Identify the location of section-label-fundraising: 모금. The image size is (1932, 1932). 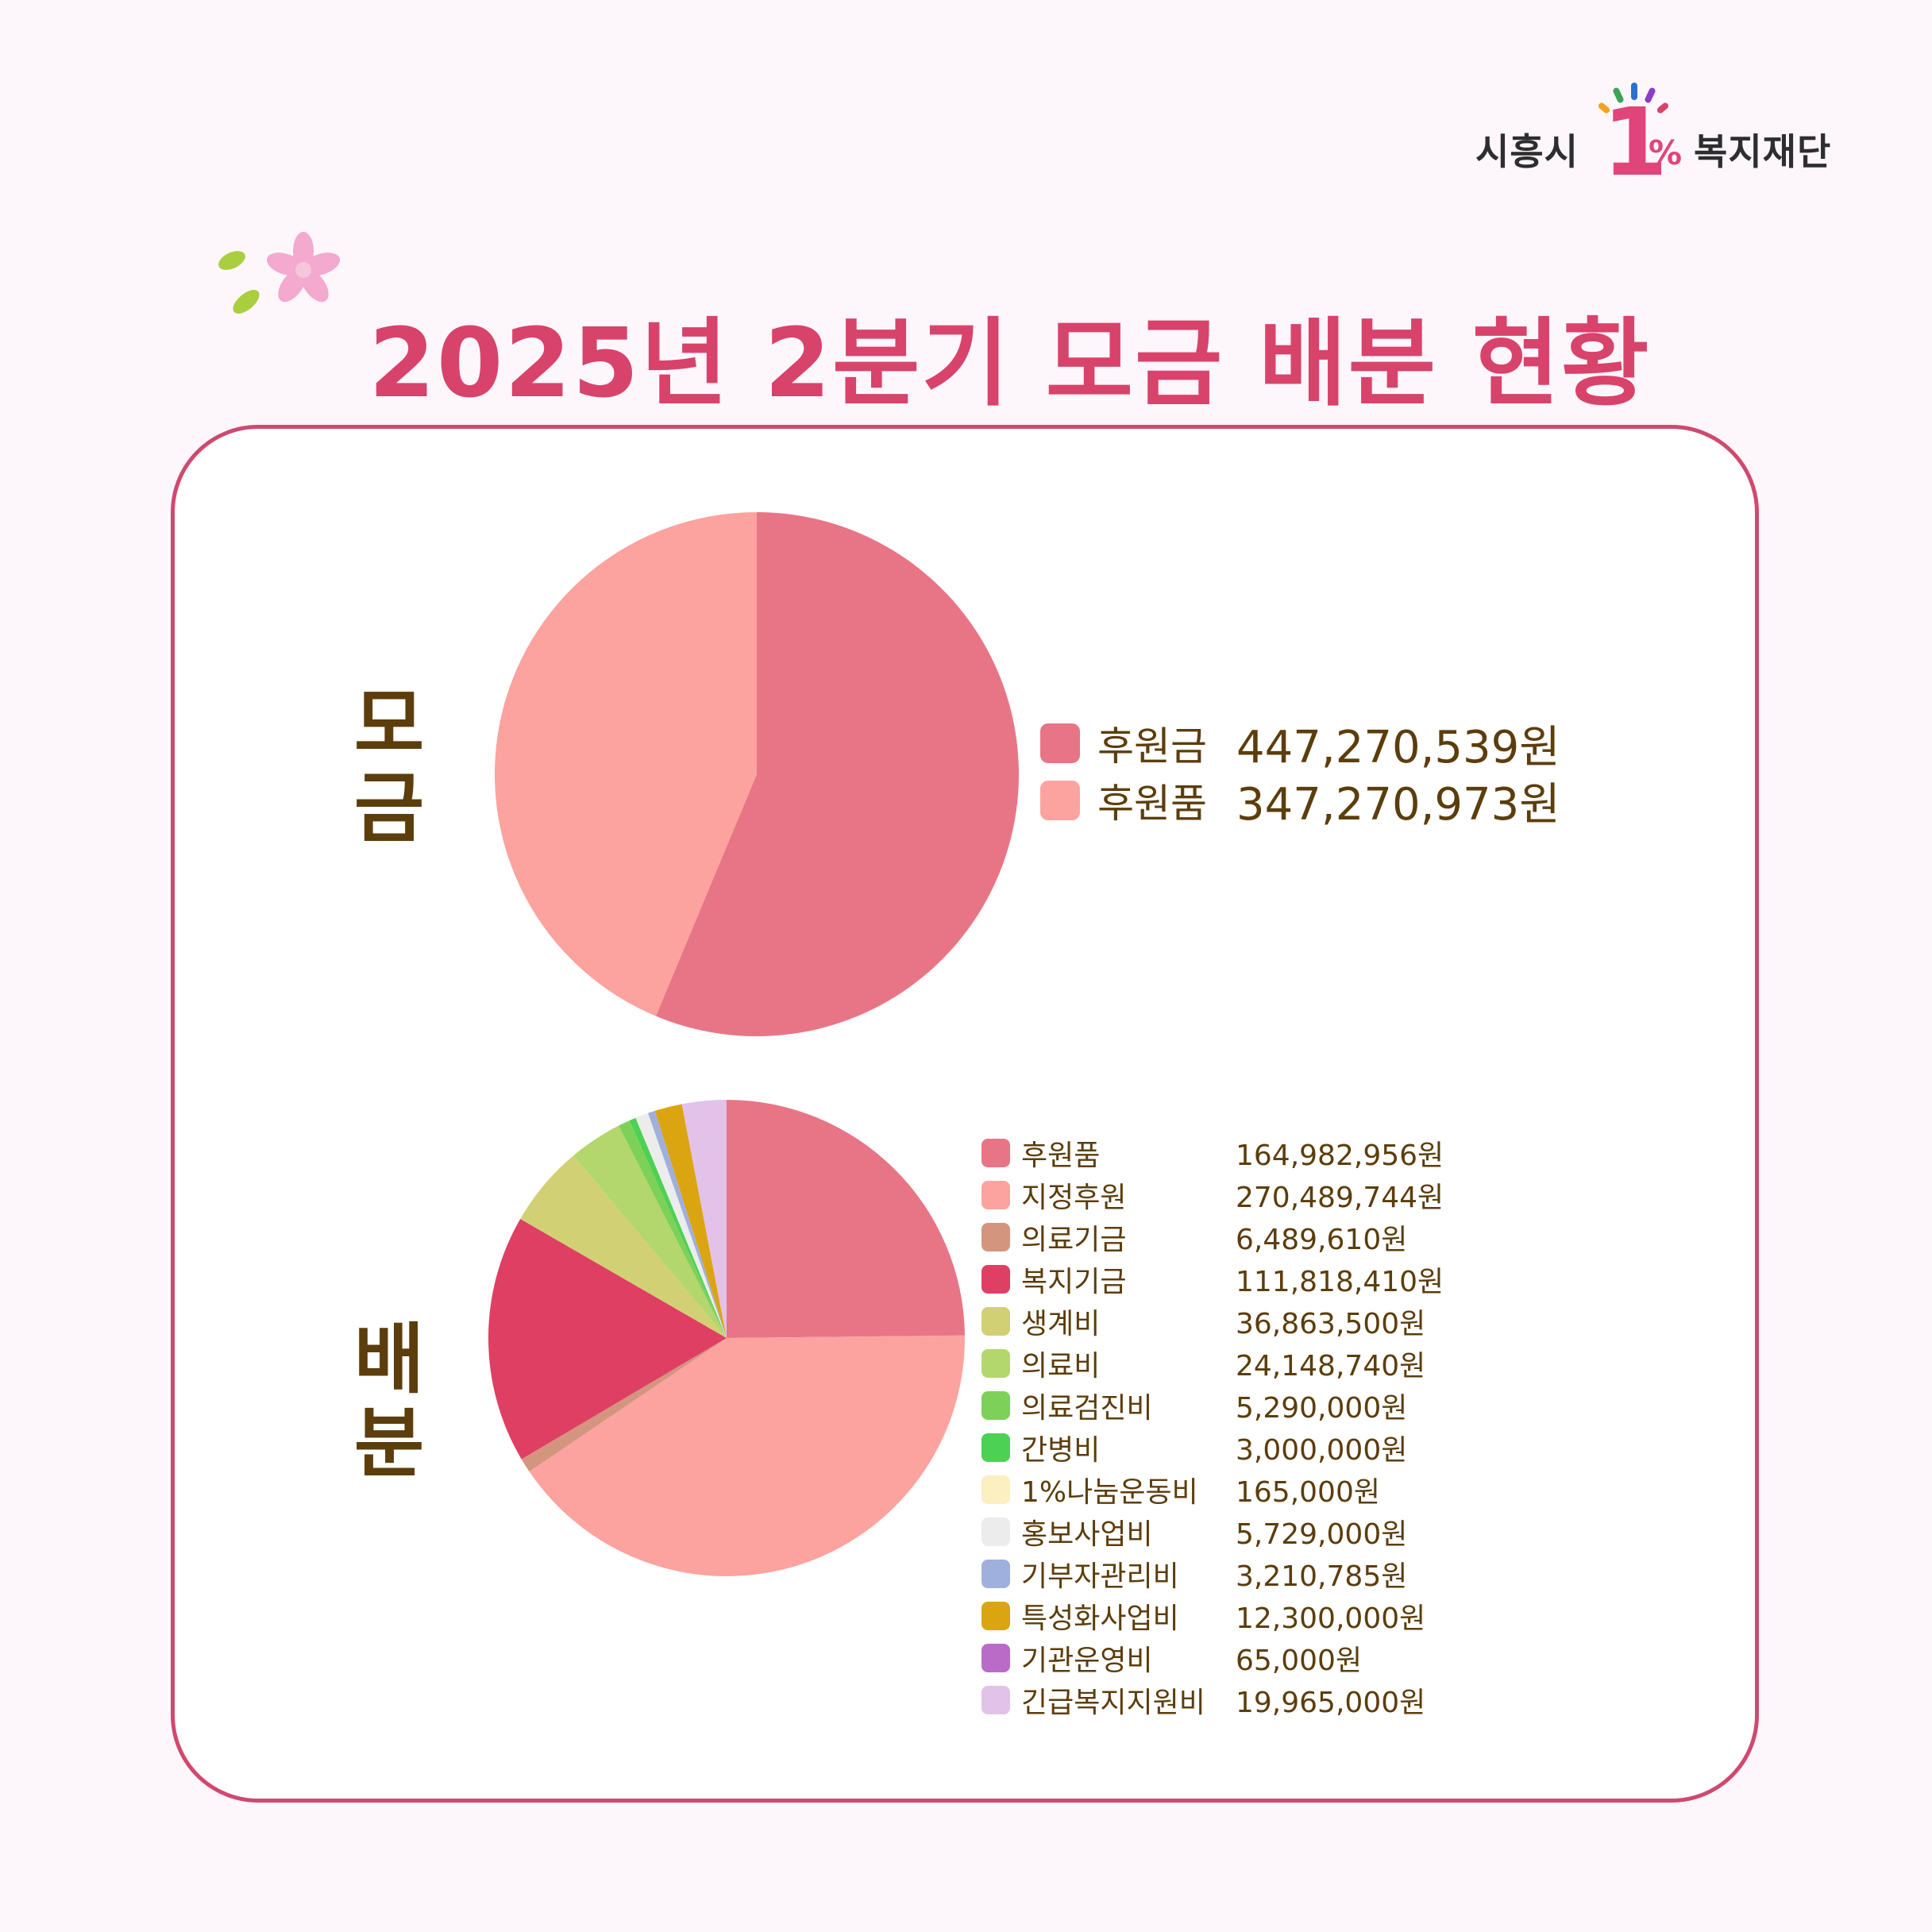
(389, 766).